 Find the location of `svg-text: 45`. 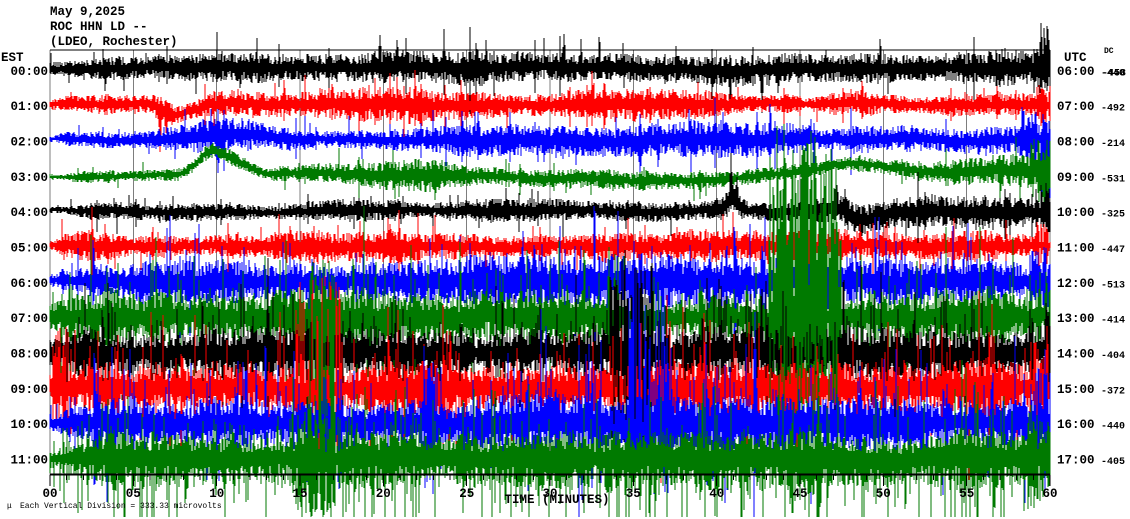

svg-text: 45 is located at coordinates (799, 494).